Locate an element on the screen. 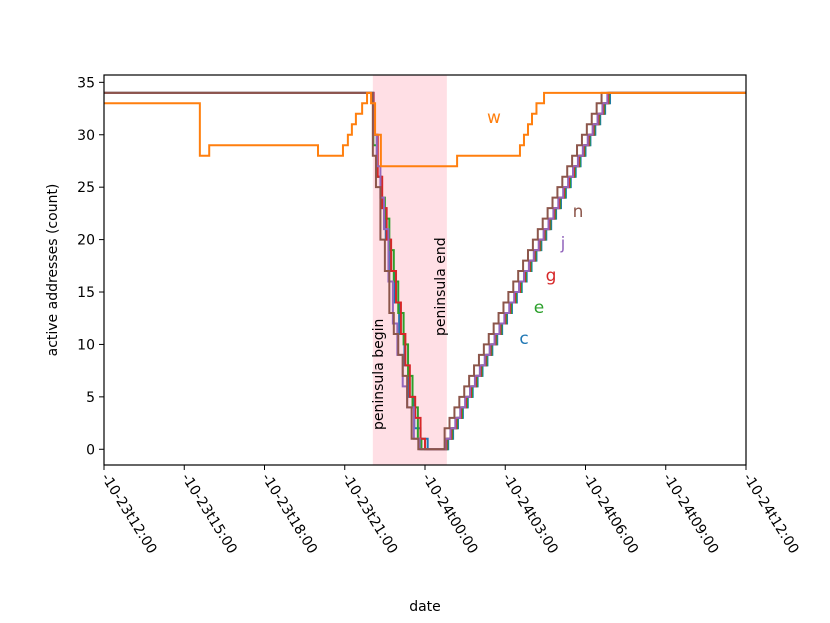 The width and height of the screenshot is (830, 623). span-label: peninsula begin is located at coordinates (379, 374).